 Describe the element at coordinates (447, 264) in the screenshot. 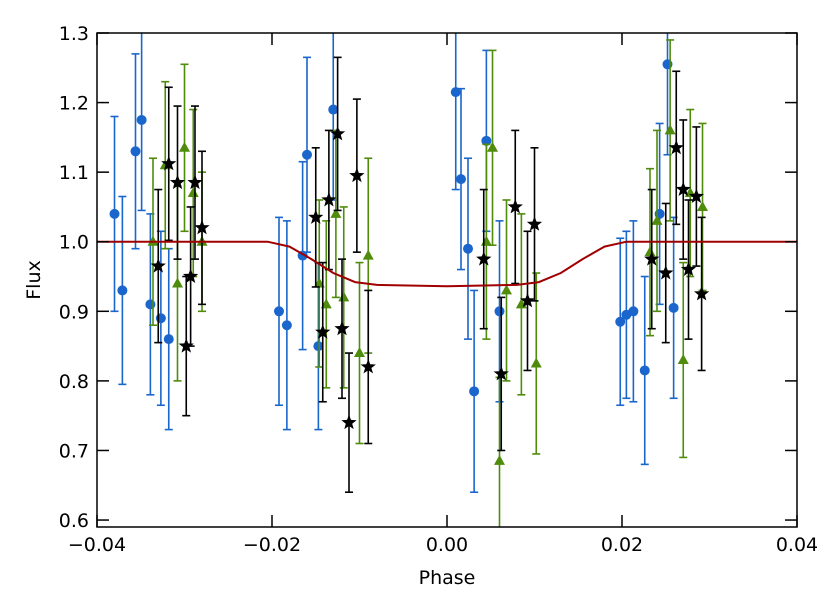

I see `model-curve` at that location.